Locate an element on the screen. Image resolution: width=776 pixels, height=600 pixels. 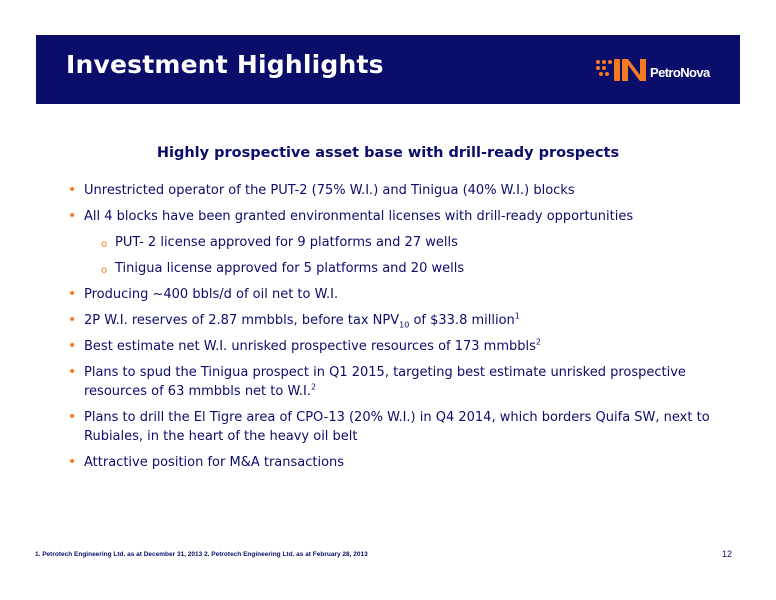
title-banner: Investment Highlights PetroNova is located at coordinates (388, 69).